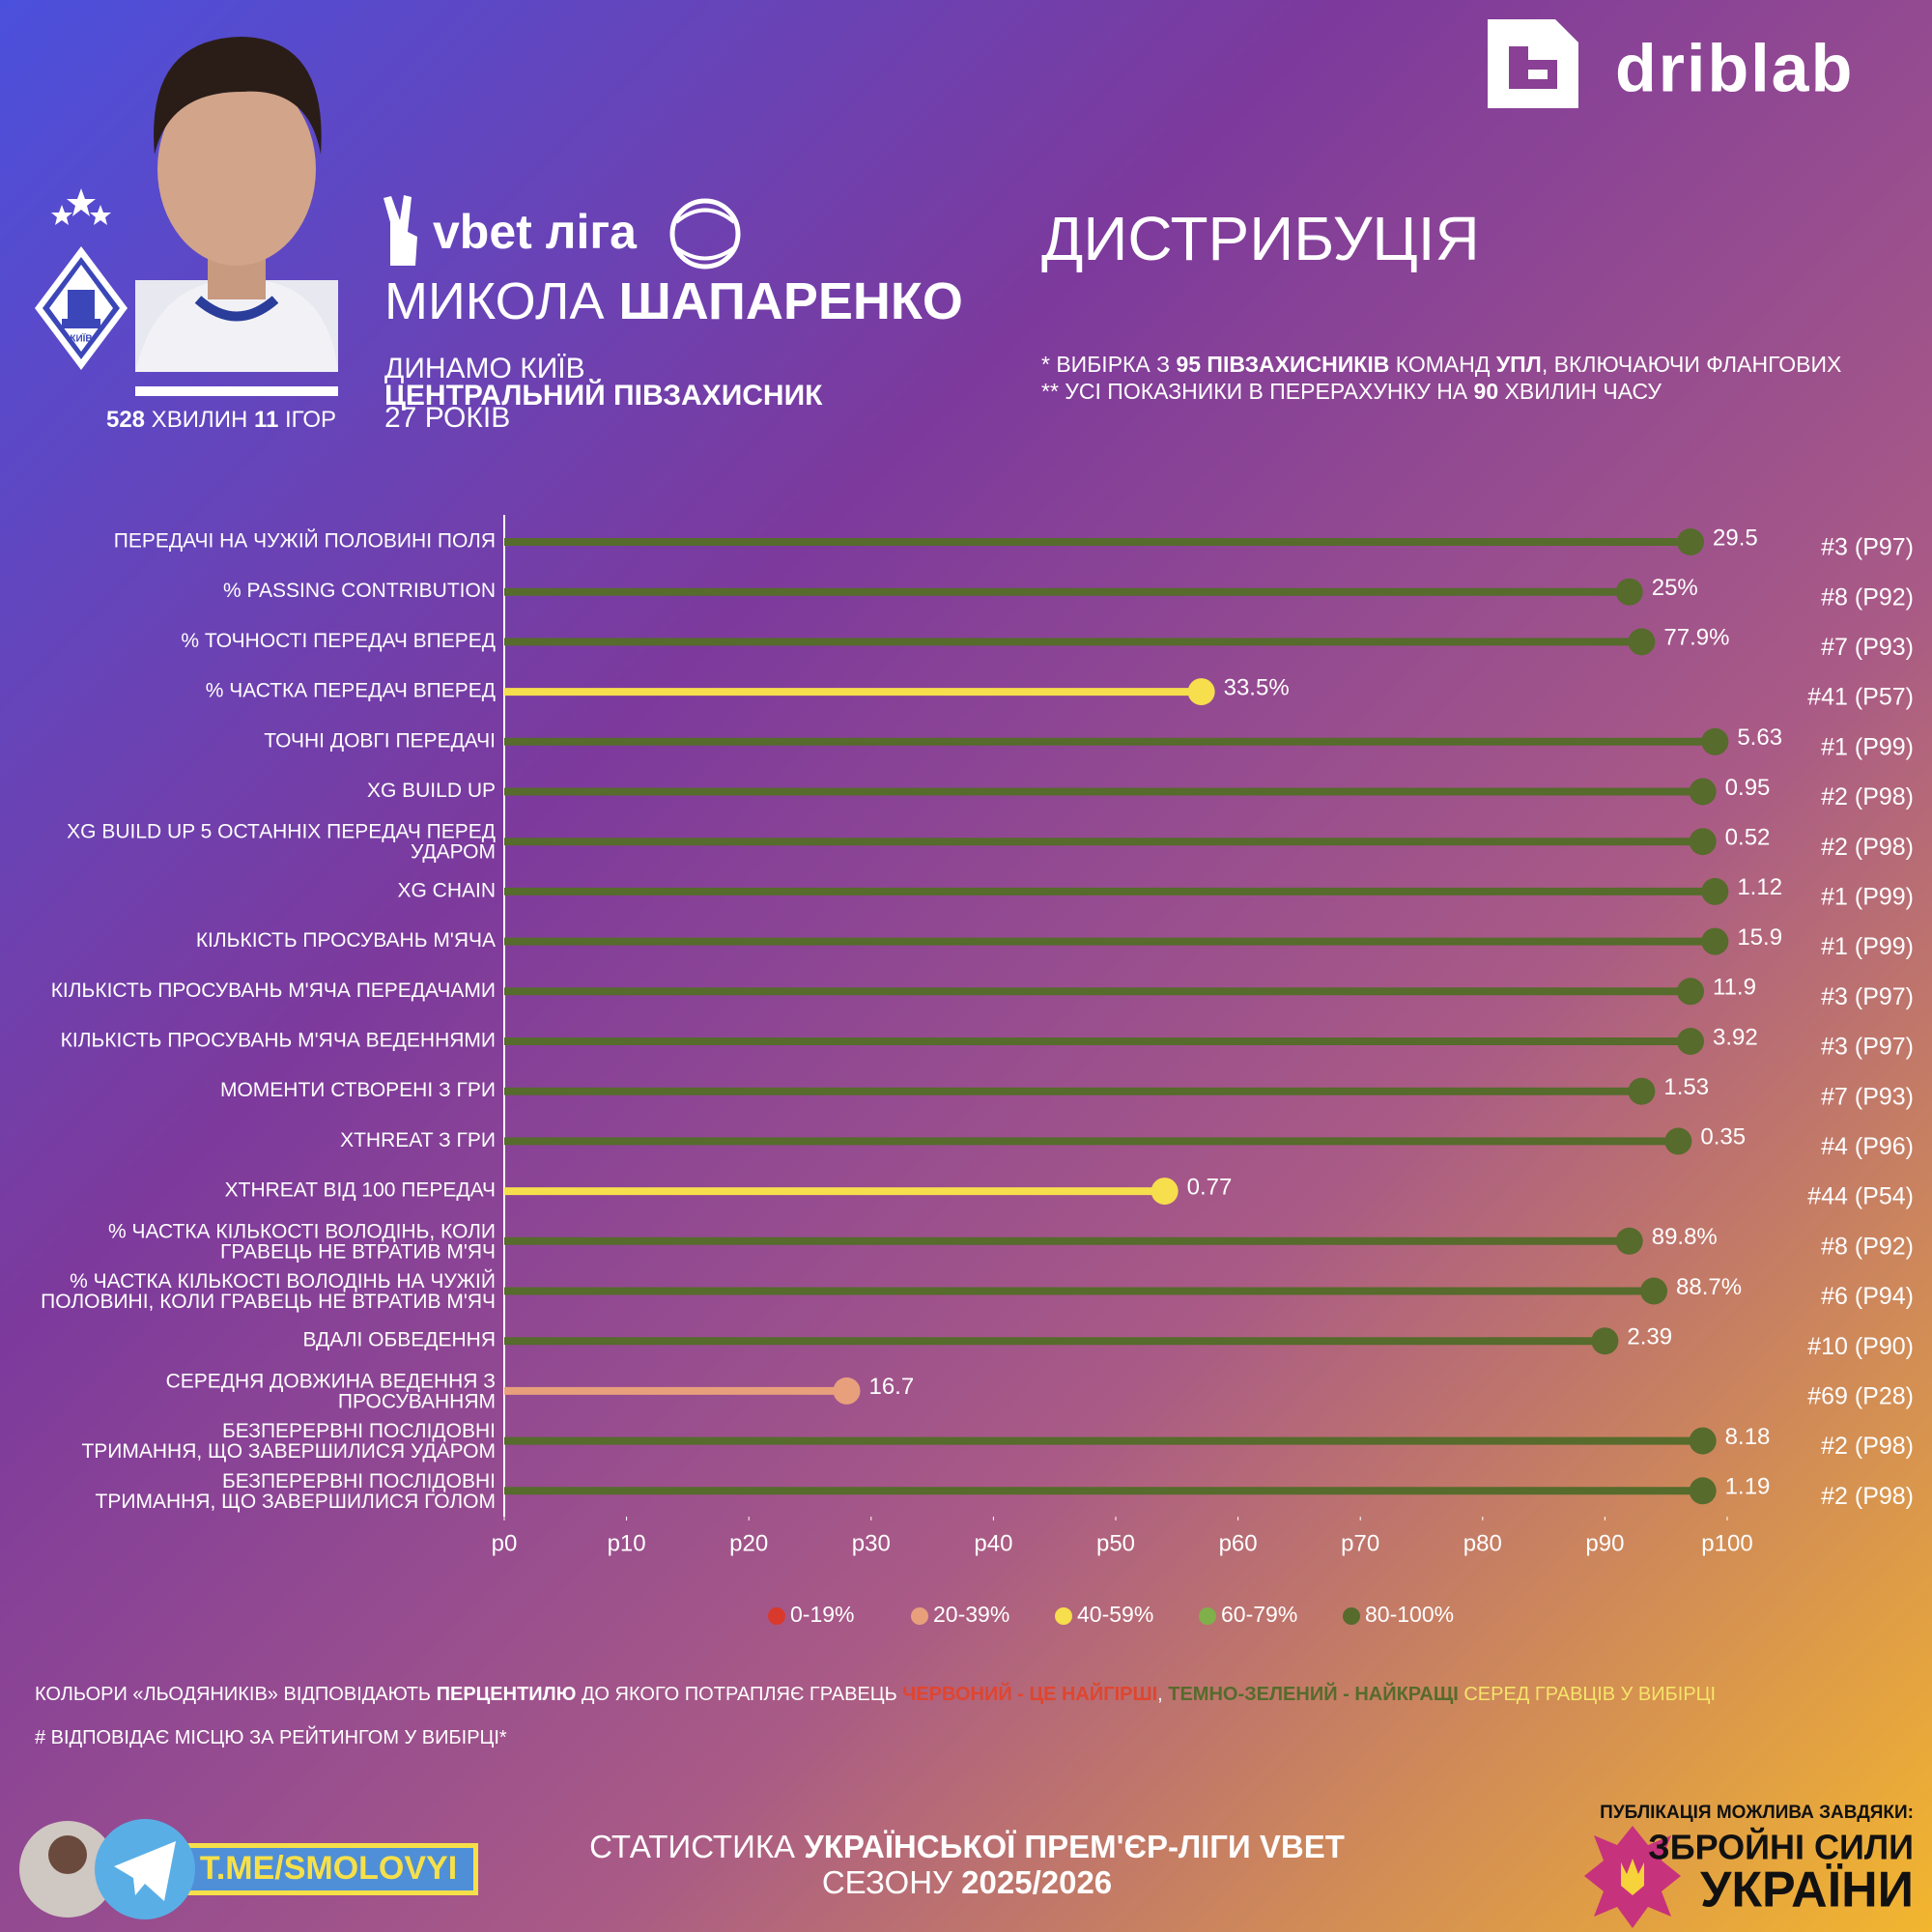 Image resolution: width=1932 pixels, height=1932 pixels. Describe the element at coordinates (236, 1694) in the screenshot. I see `color-explanation-part: КОЛЬОРИ «ЛЬОДЯНИКІВ» ВІДПОВІДАЮТЬ` at that location.